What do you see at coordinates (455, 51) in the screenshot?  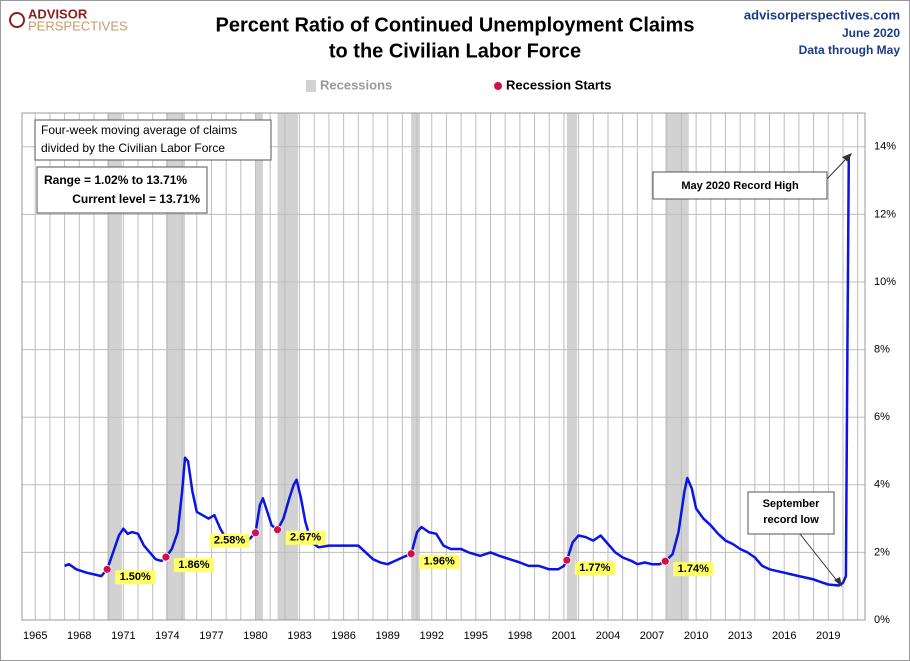 I see `chart-title: to the Civilian Labor Force` at bounding box center [455, 51].